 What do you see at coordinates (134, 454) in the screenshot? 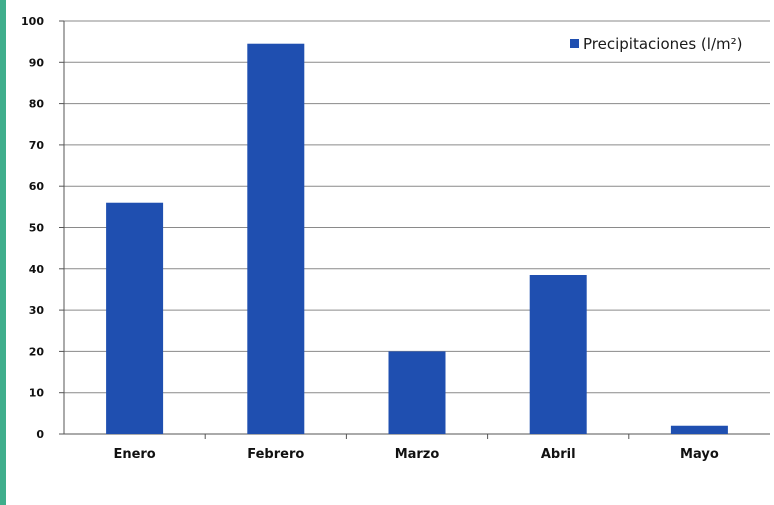
I see `x-tick-label: Enero` at bounding box center [134, 454].